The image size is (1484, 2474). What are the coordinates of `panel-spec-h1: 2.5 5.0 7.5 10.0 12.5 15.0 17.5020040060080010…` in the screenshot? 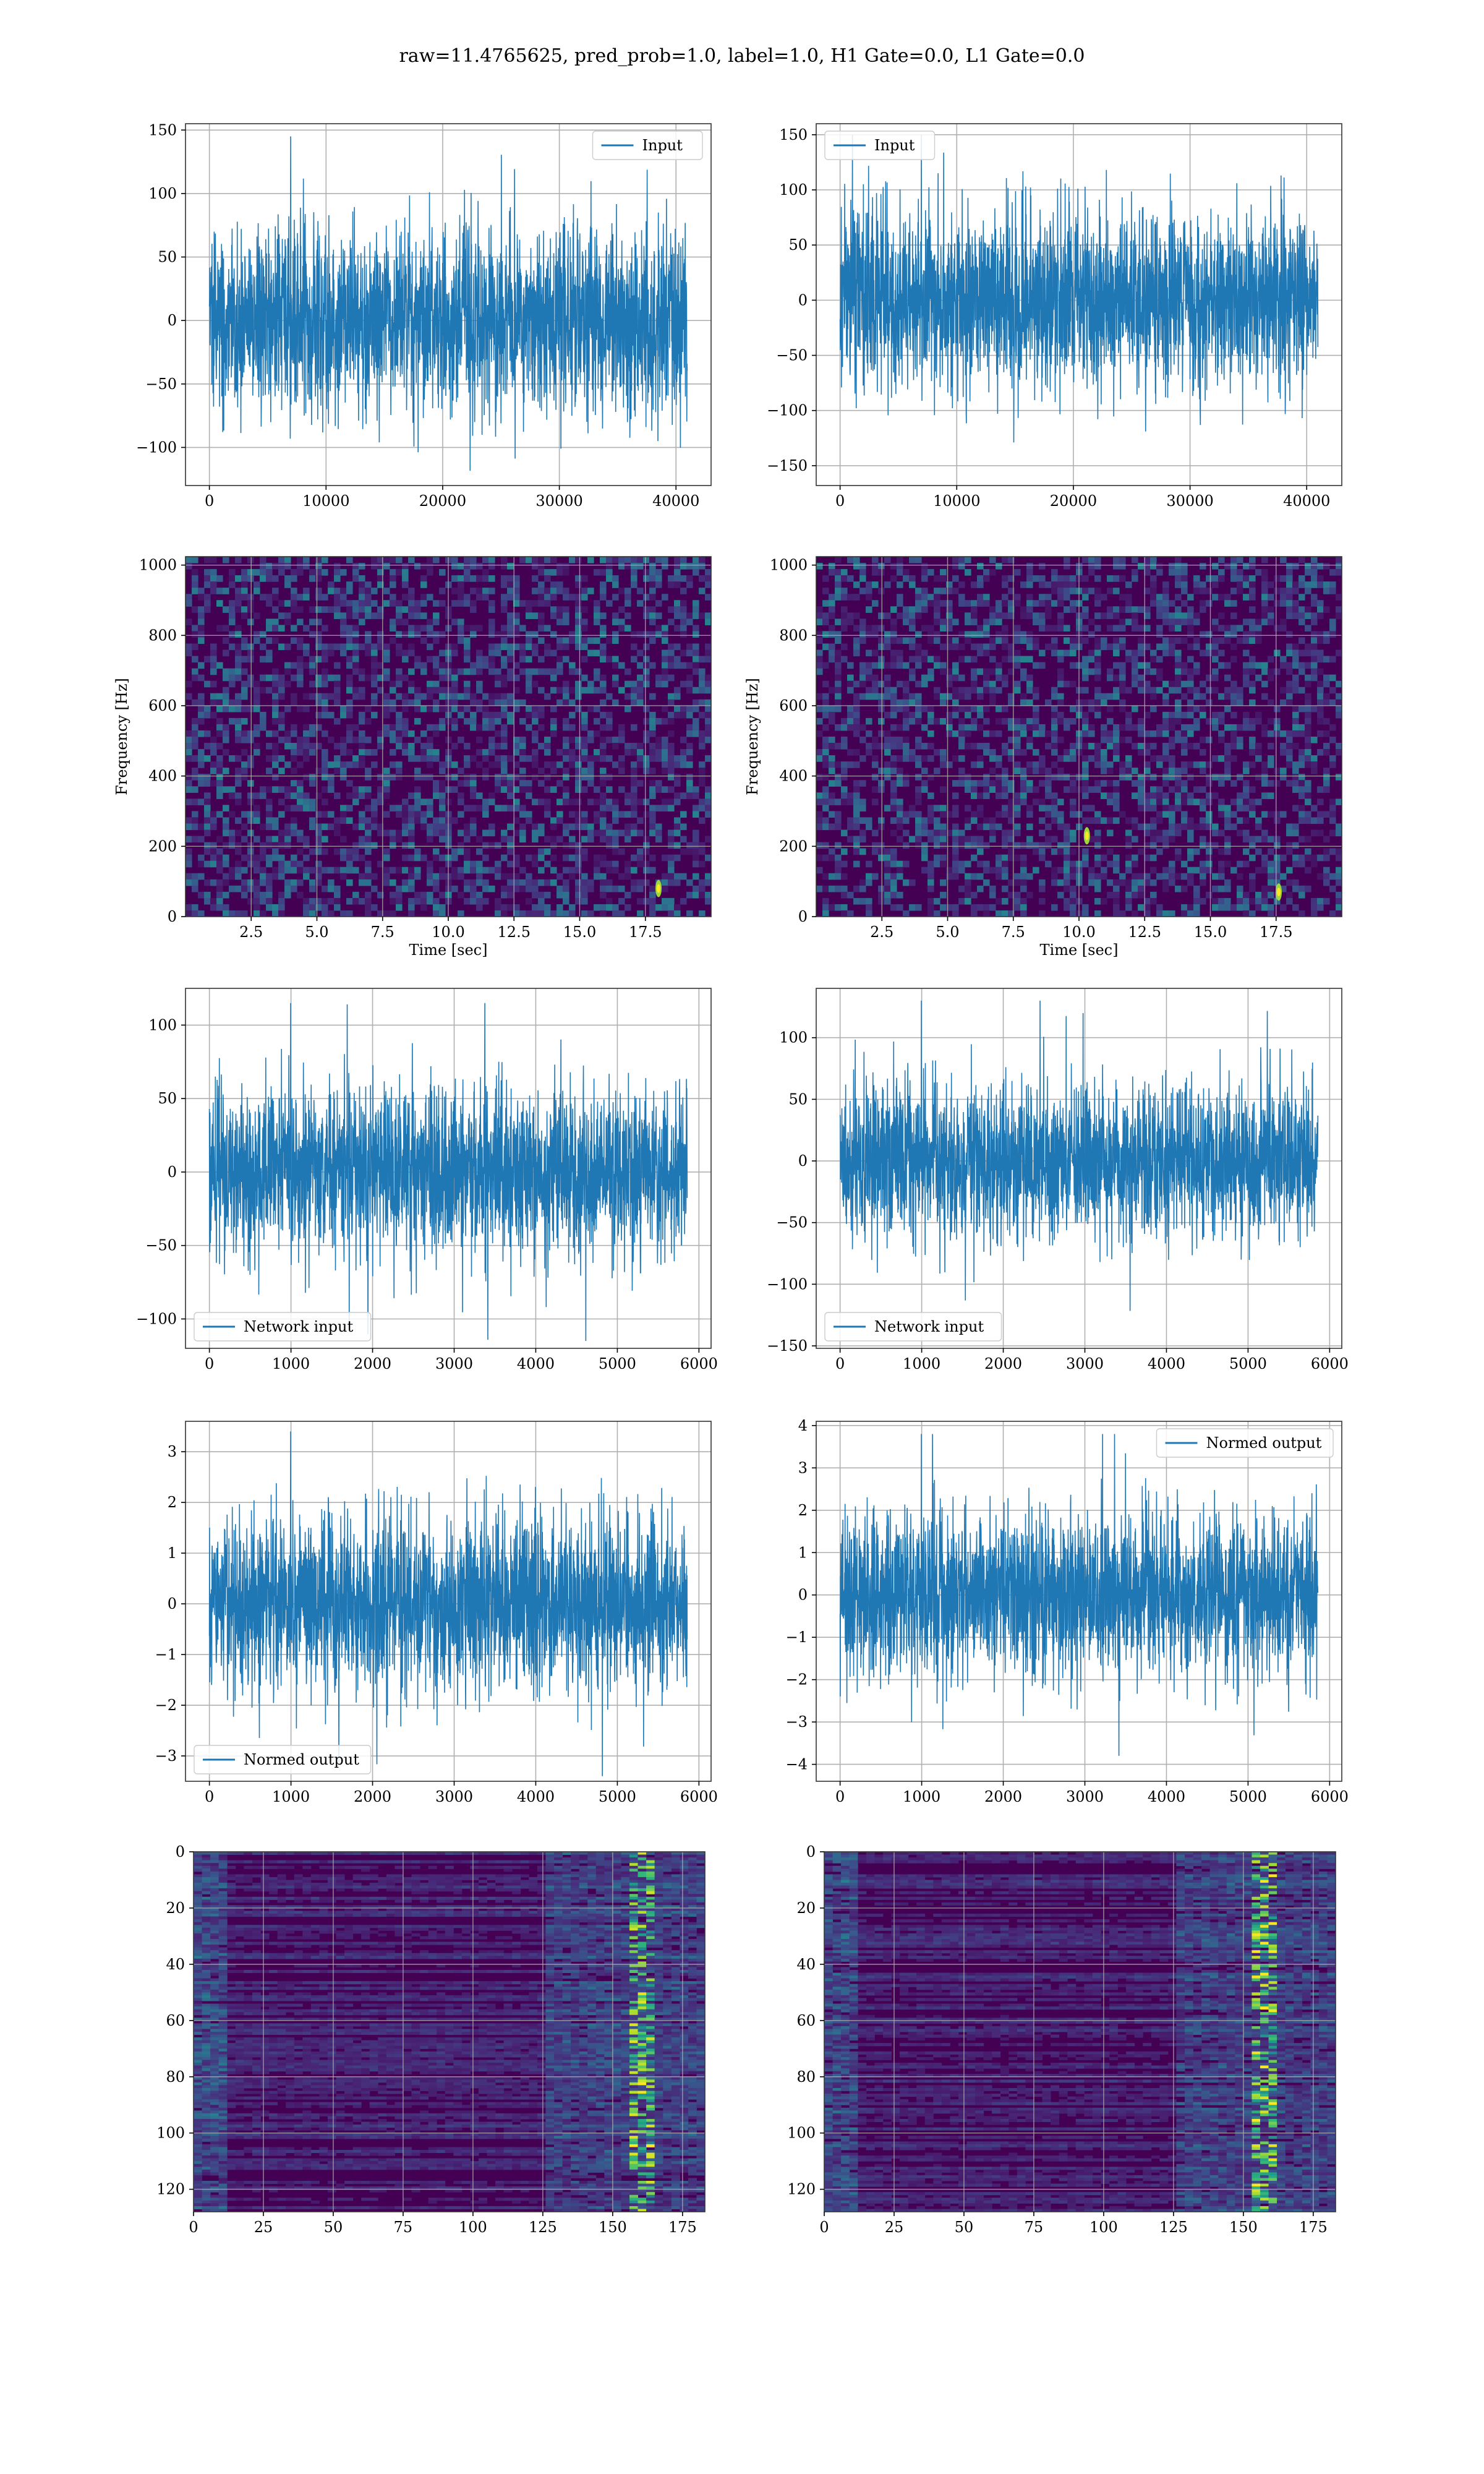 It's located at (412, 757).